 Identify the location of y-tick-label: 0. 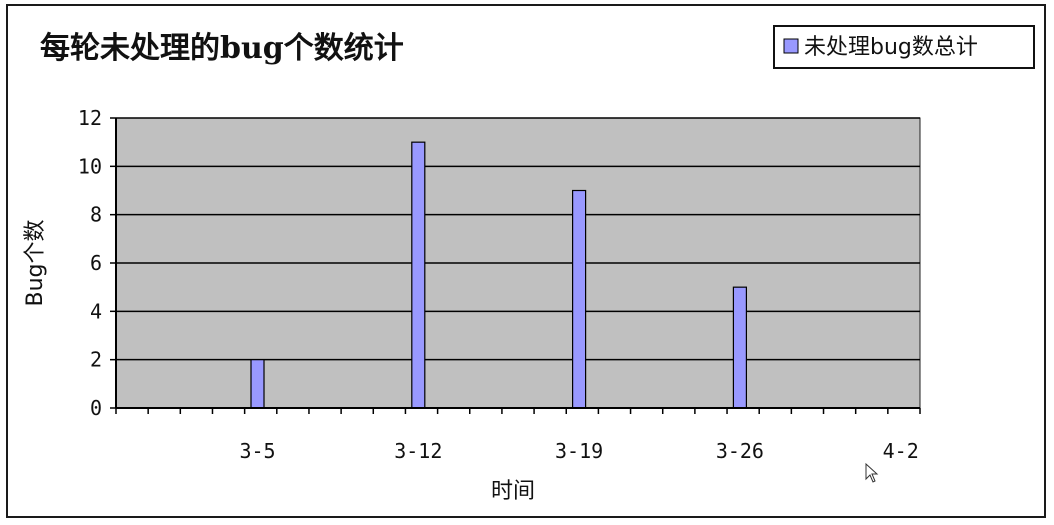
(96, 408).